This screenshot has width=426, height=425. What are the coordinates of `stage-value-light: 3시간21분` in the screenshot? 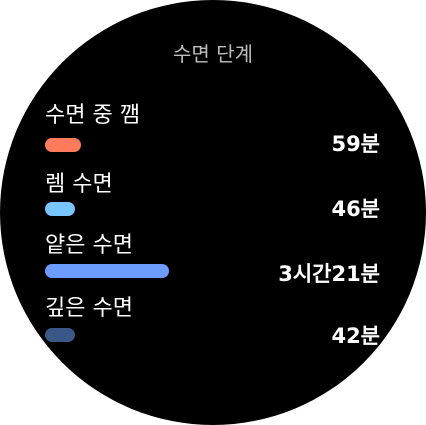 It's located at (329, 274).